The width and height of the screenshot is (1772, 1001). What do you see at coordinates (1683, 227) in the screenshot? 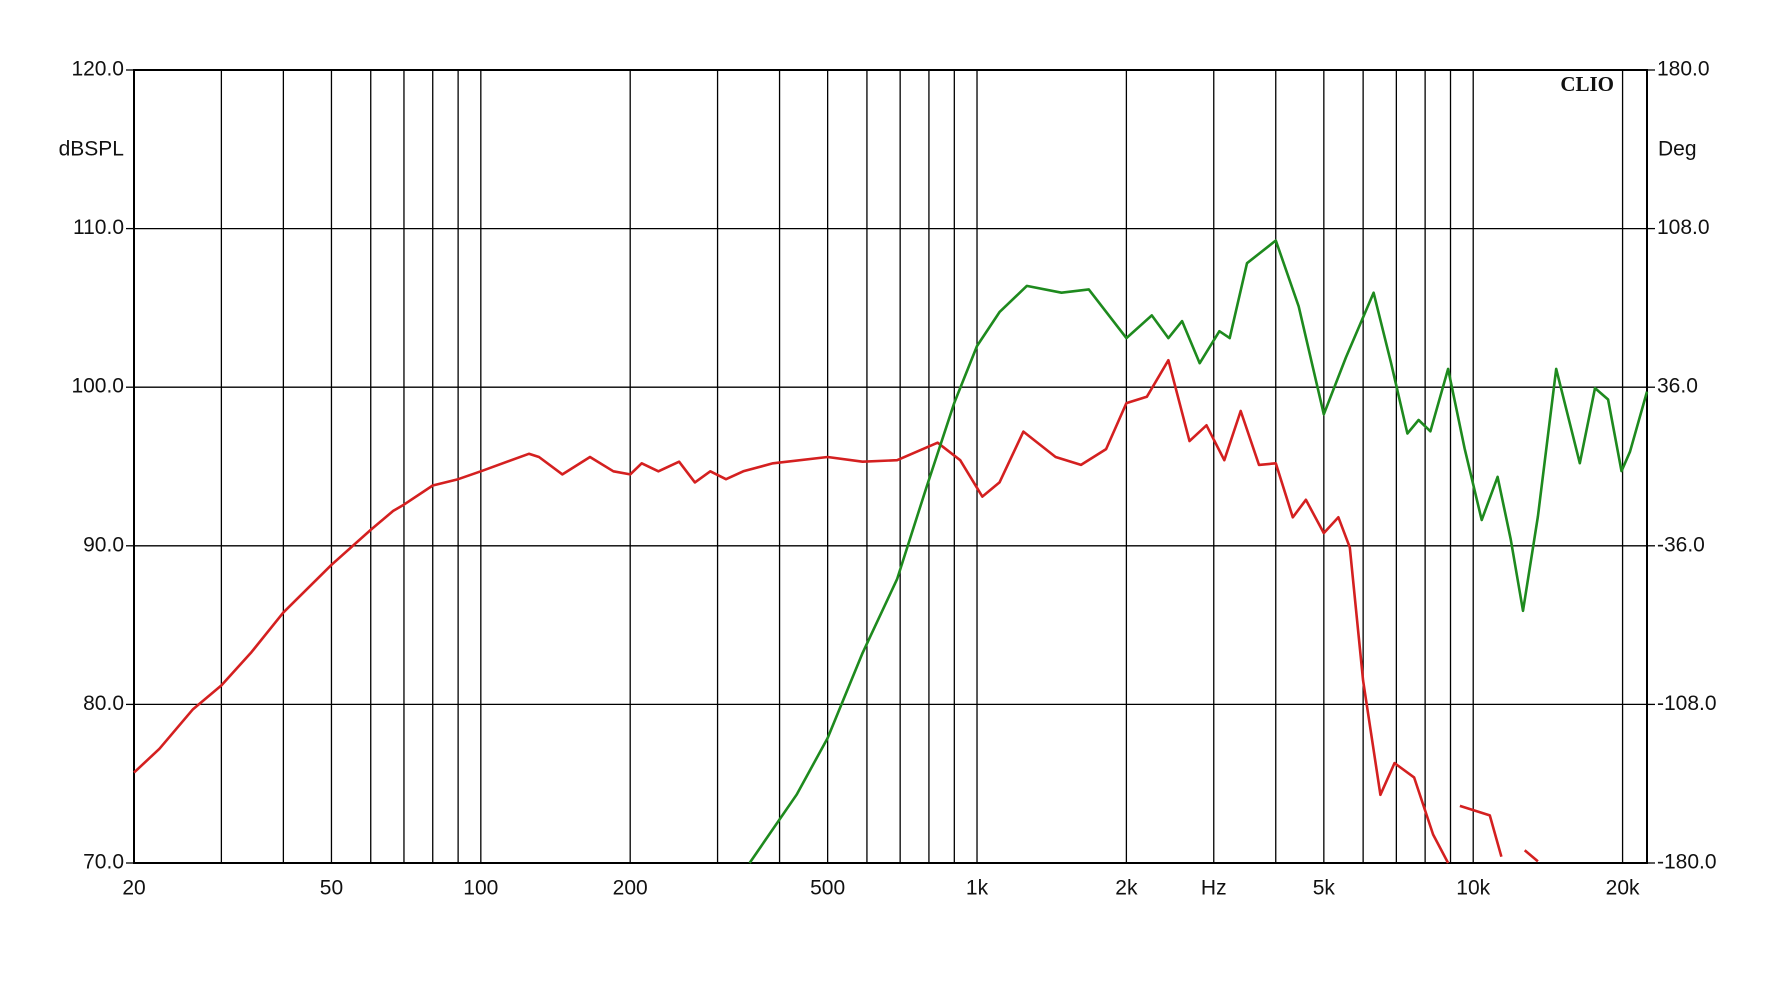
I see `y2-tick-label: 108.0` at bounding box center [1683, 227].